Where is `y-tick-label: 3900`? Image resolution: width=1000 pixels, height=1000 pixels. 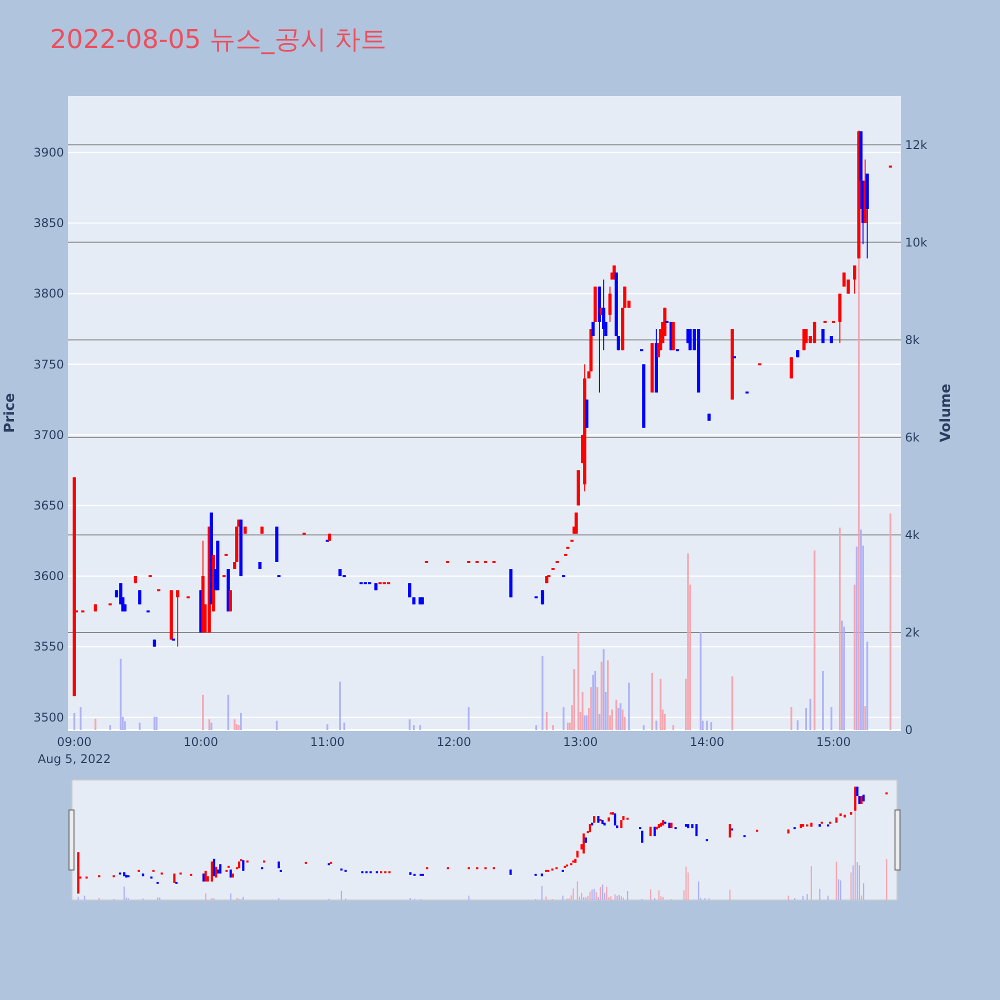
y-tick-label: 3900 is located at coordinates (48, 152).